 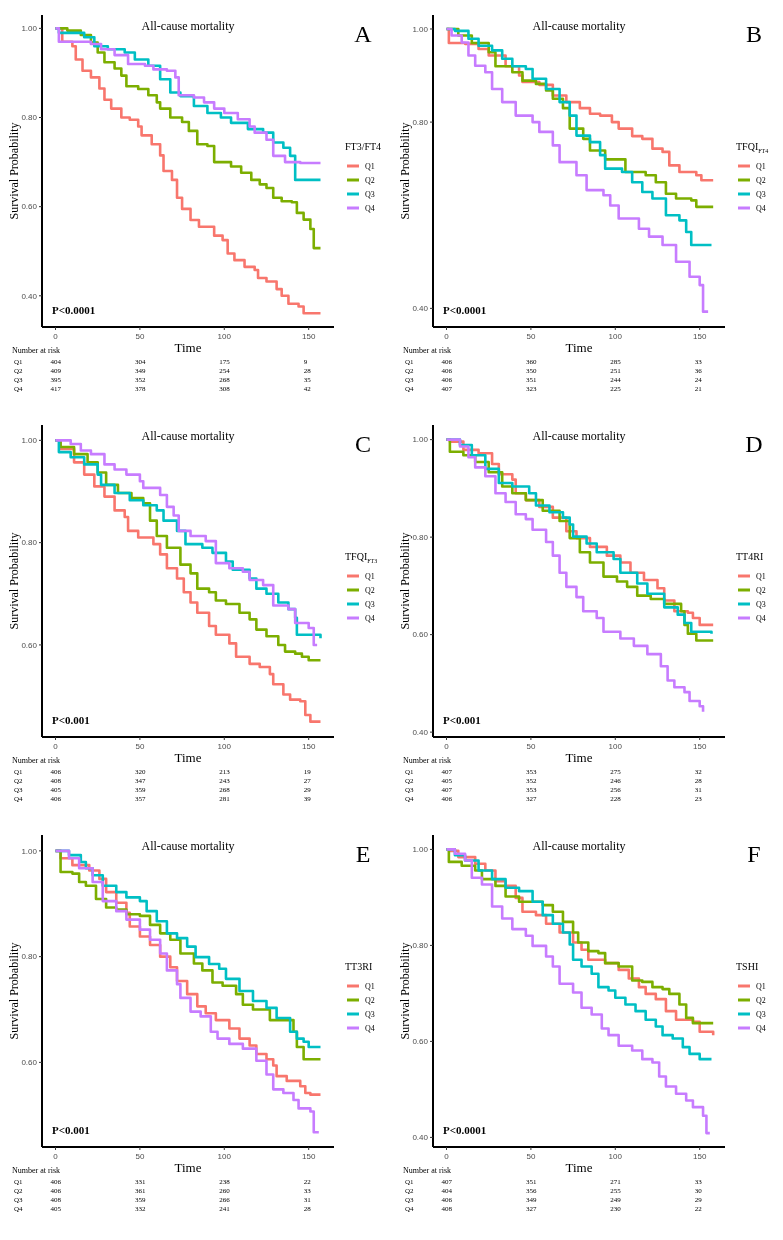 I want to click on legend-title: TT3RI, so click(x=359, y=966).